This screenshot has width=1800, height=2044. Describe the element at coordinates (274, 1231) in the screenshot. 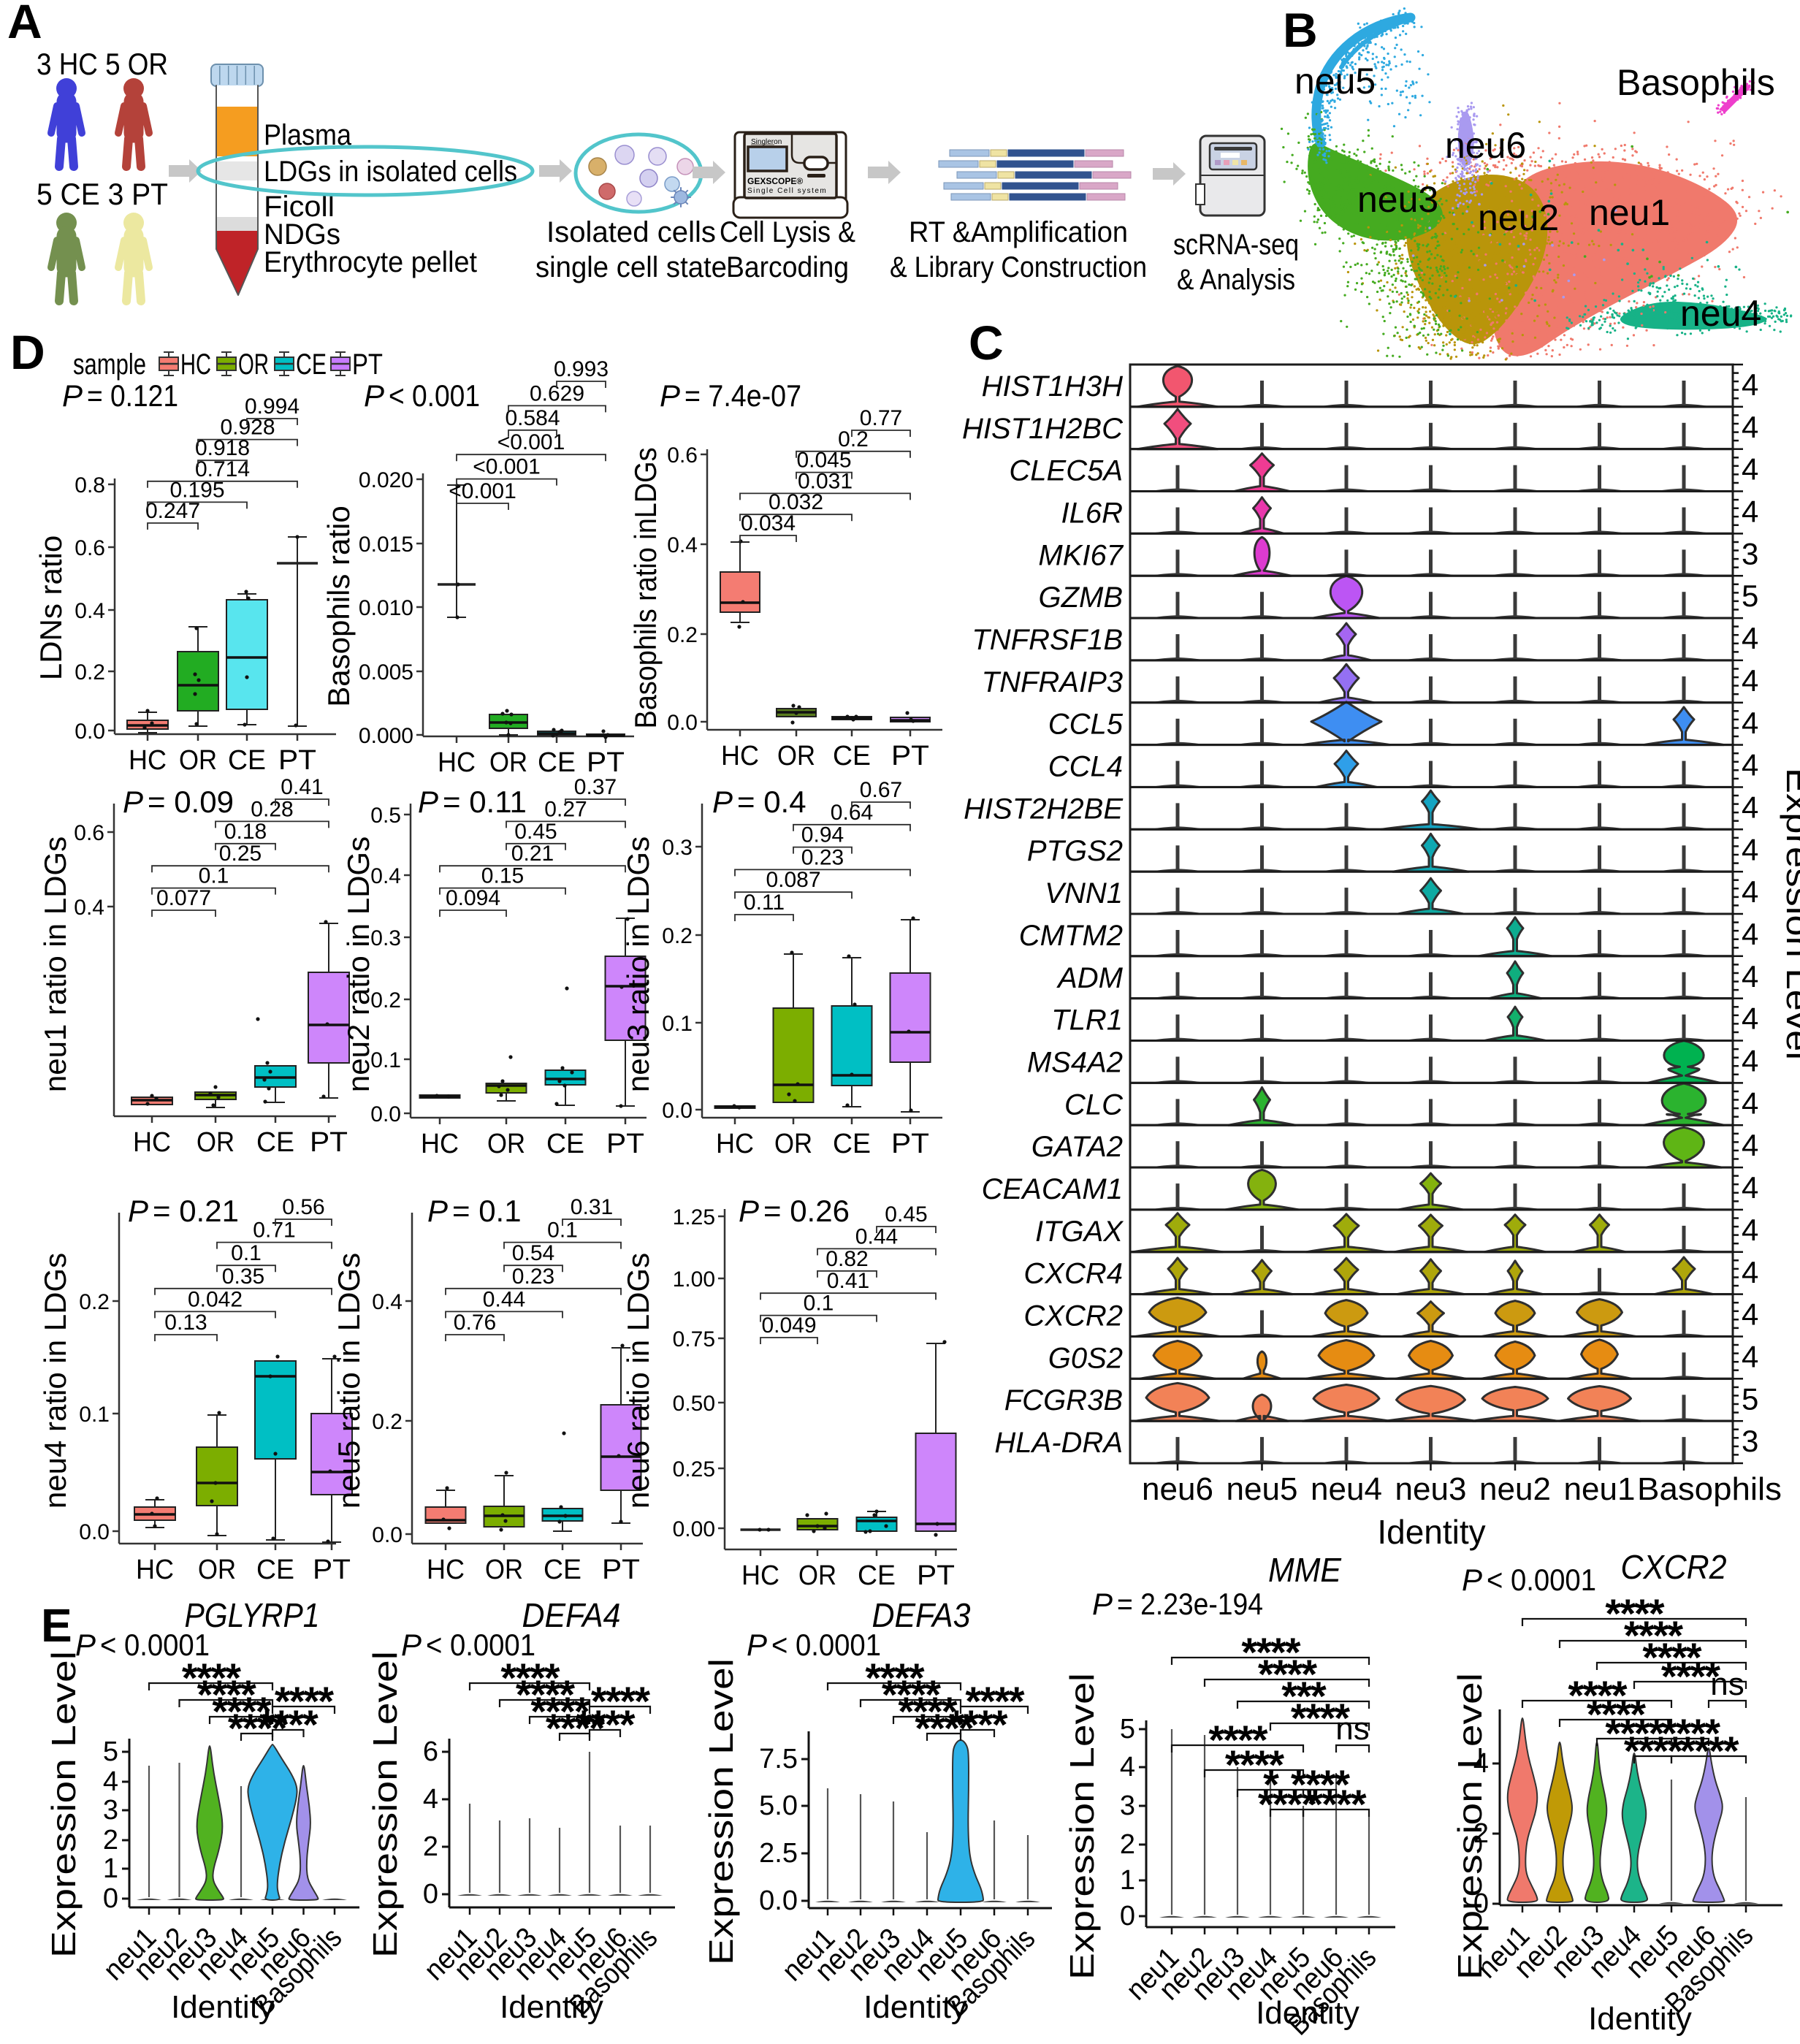

I see `svg-text: 0.71` at that location.